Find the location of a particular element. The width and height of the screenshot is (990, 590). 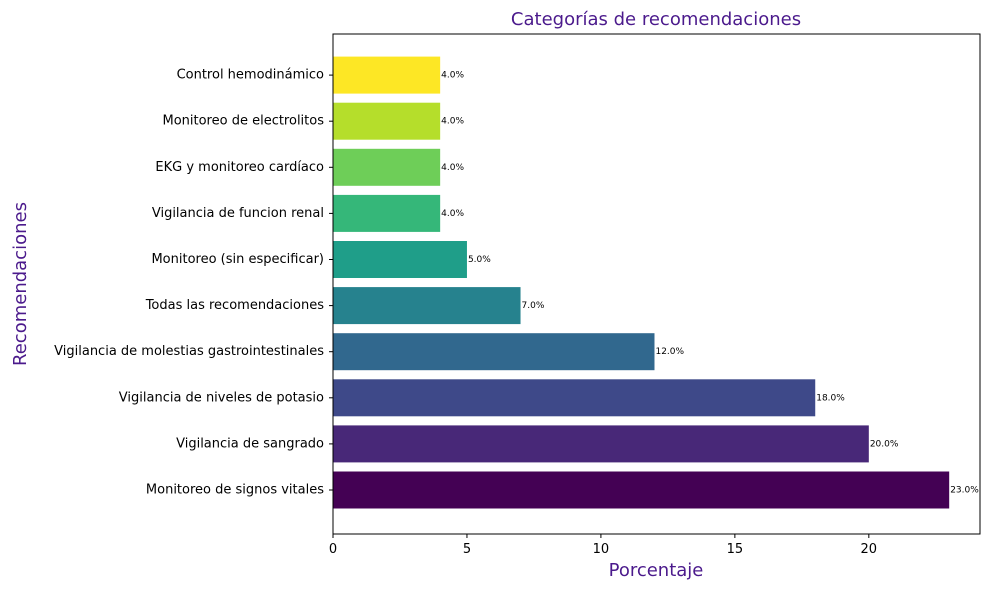

data-label: 18.0% is located at coordinates (830, 398).